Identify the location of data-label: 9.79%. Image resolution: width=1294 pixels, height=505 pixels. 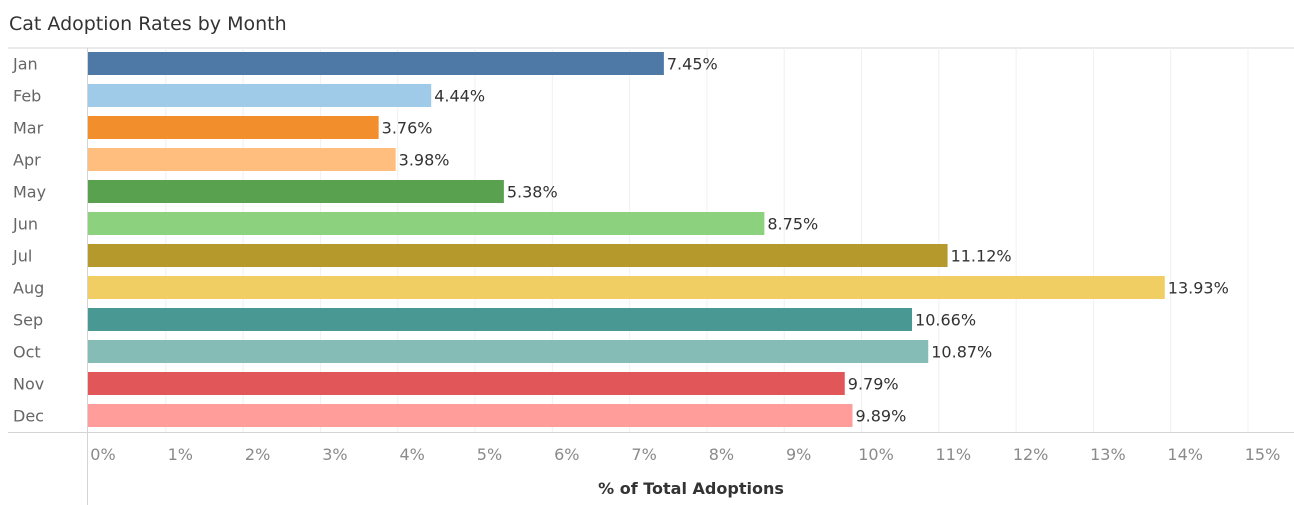
(873, 384).